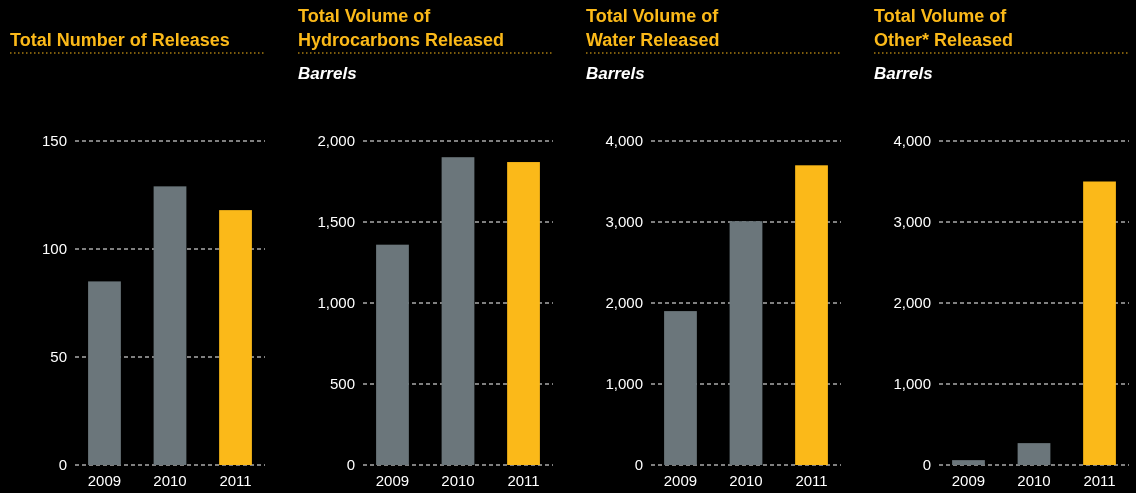  Describe the element at coordinates (54, 249) in the screenshot. I see `y-tick-label: 100` at that location.